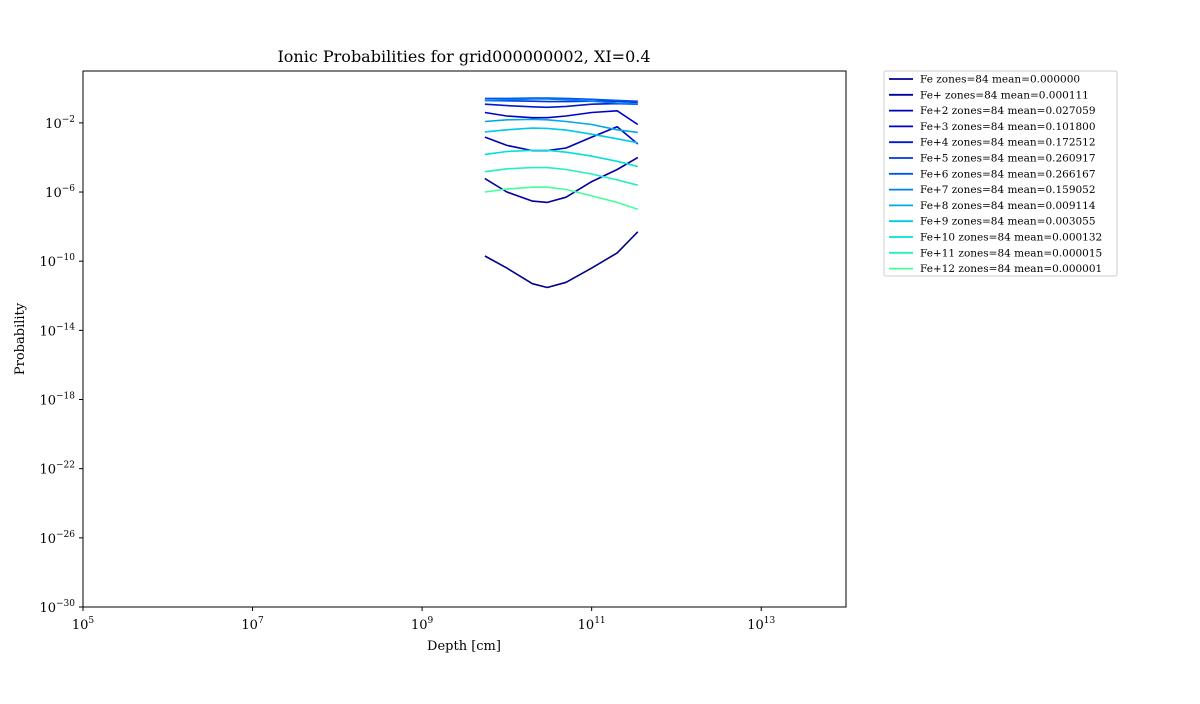 This screenshot has width=1200, height=704. I want to click on y-tick-label-0: 10⁻³⁰, so click(57, 607).